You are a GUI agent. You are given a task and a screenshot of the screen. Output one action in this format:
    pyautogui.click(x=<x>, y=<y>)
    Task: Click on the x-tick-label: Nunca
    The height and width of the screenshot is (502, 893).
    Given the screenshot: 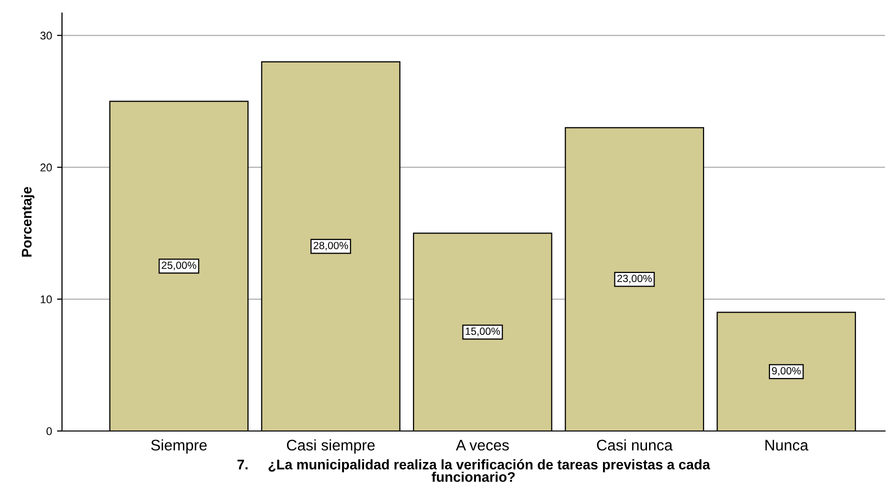 What is the action you would take?
    pyautogui.click(x=786, y=445)
    